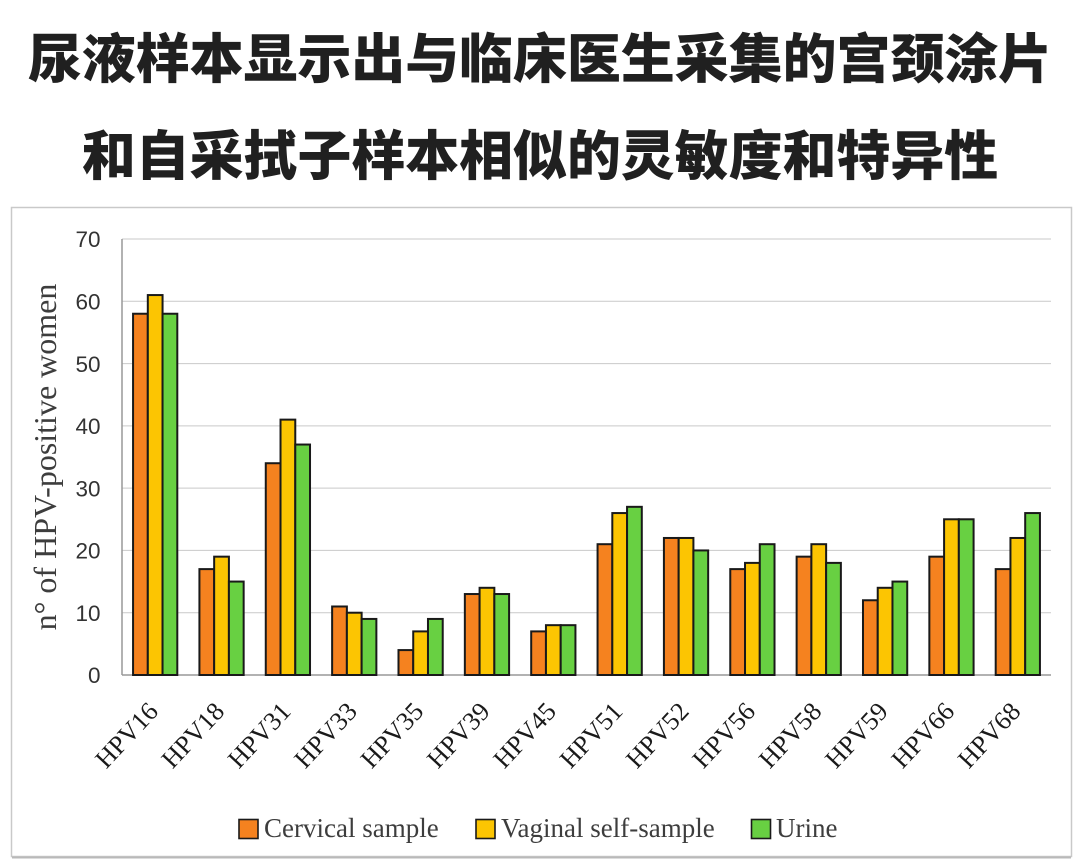 This screenshot has height=863, width=1080. I want to click on svg-text: Urine, so click(806, 828).